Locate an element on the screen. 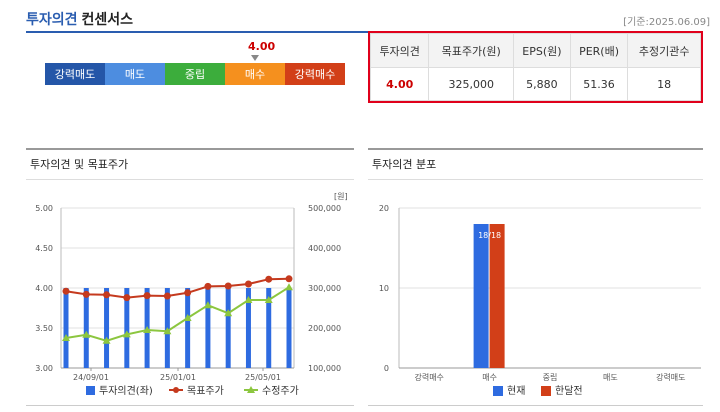  y-tick-label: 0 is located at coordinates (386, 368).